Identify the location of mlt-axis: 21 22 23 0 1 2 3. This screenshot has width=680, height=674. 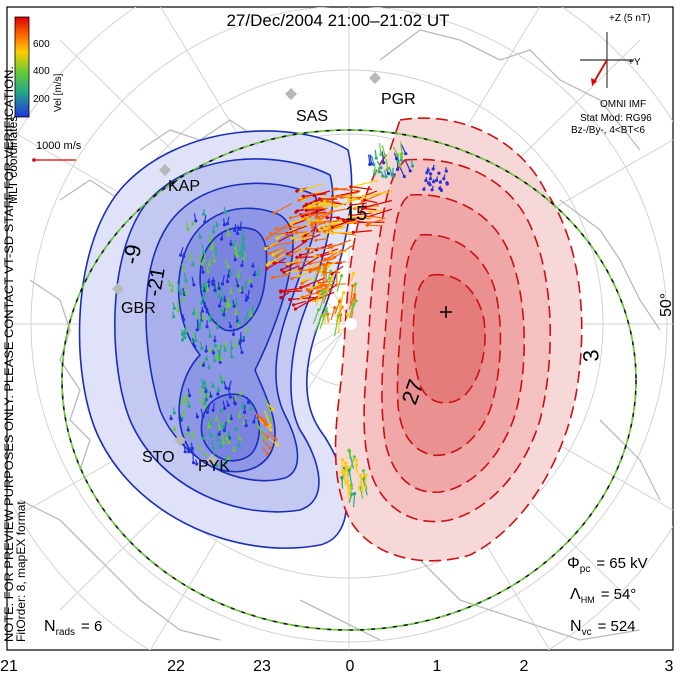
(336, 666).